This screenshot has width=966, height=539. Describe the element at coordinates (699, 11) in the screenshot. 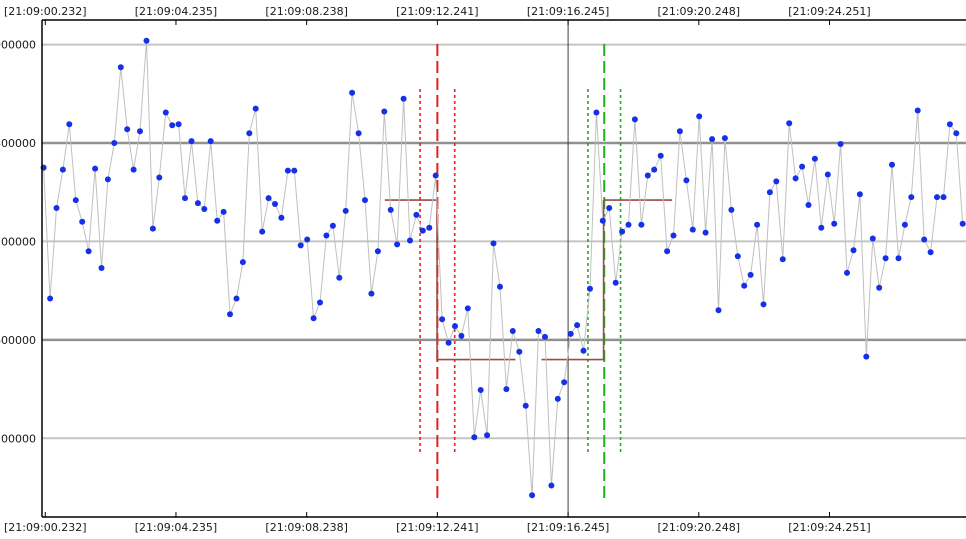

I see `x-tick-label-top: [21:09:20.248]` at that location.